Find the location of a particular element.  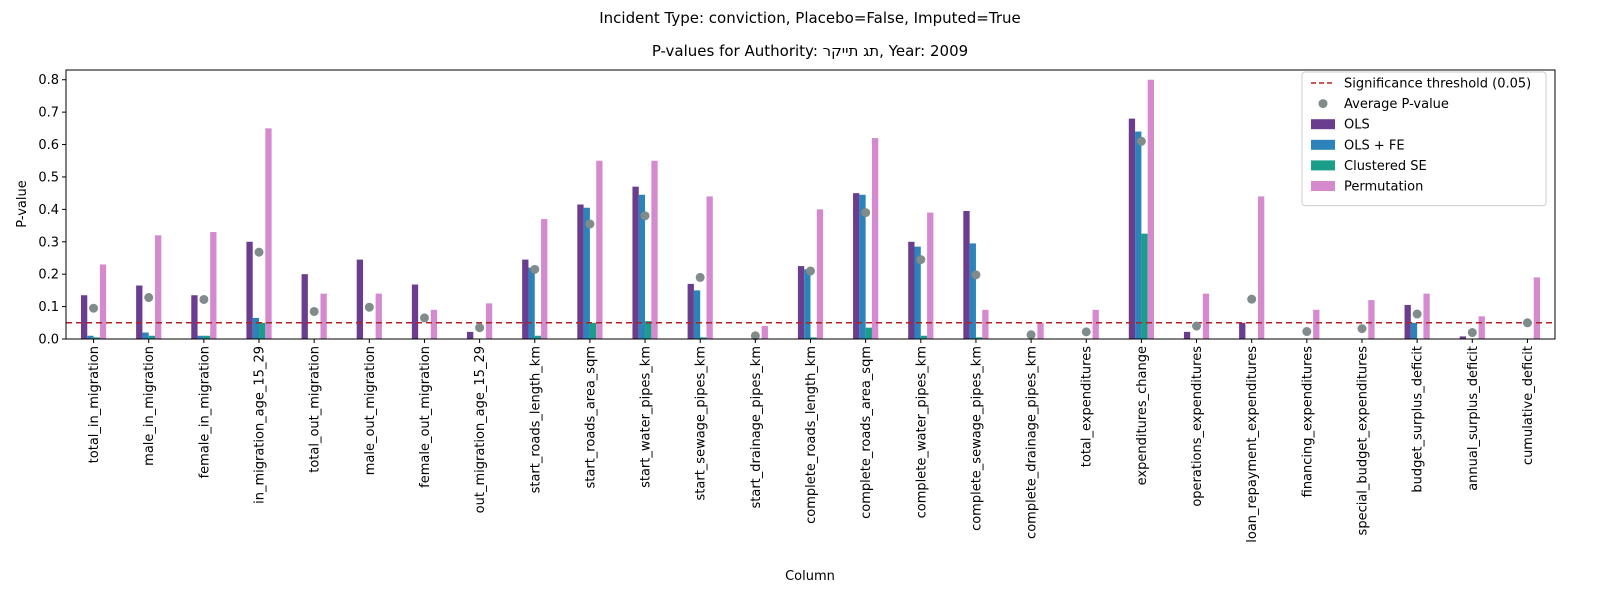

y-tick-label: 0.0 is located at coordinates (48, 340).